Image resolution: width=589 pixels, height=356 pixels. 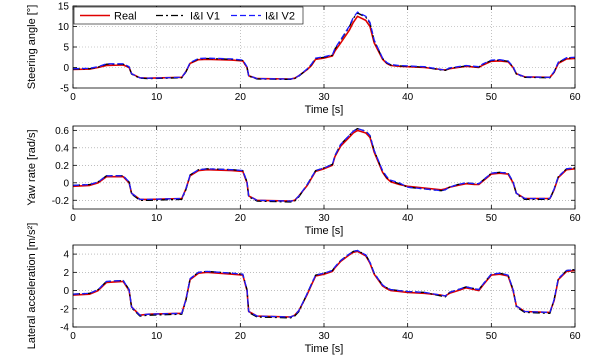 What do you see at coordinates (64, 309) in the screenshot?
I see `y-tick-label: -2` at bounding box center [64, 309].